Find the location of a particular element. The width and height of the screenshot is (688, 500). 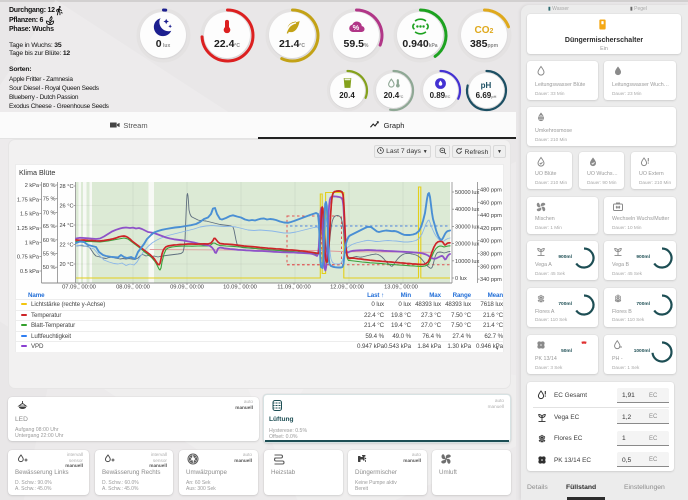

svg-text: 55 % is located at coordinates (49, 255).